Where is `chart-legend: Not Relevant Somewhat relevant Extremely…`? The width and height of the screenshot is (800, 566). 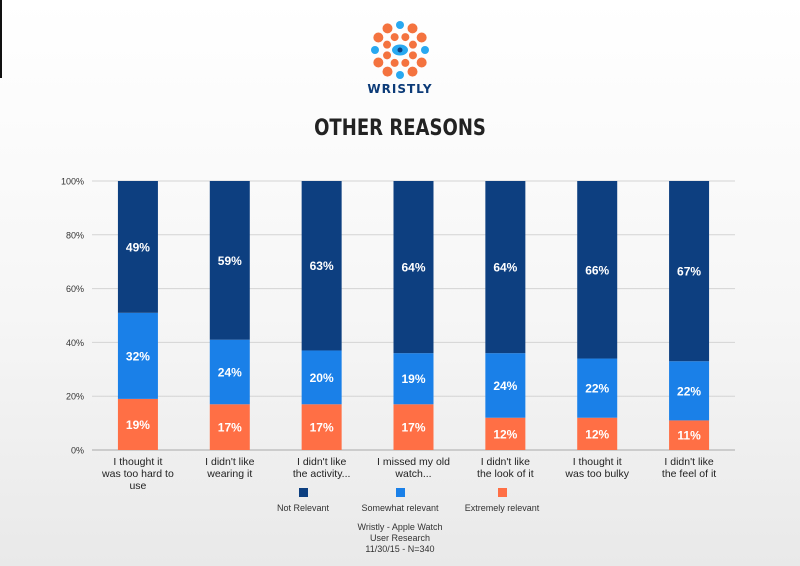
chart-legend: Not Relevant Somewhat relevant Extremely… is located at coordinates (400, 503).